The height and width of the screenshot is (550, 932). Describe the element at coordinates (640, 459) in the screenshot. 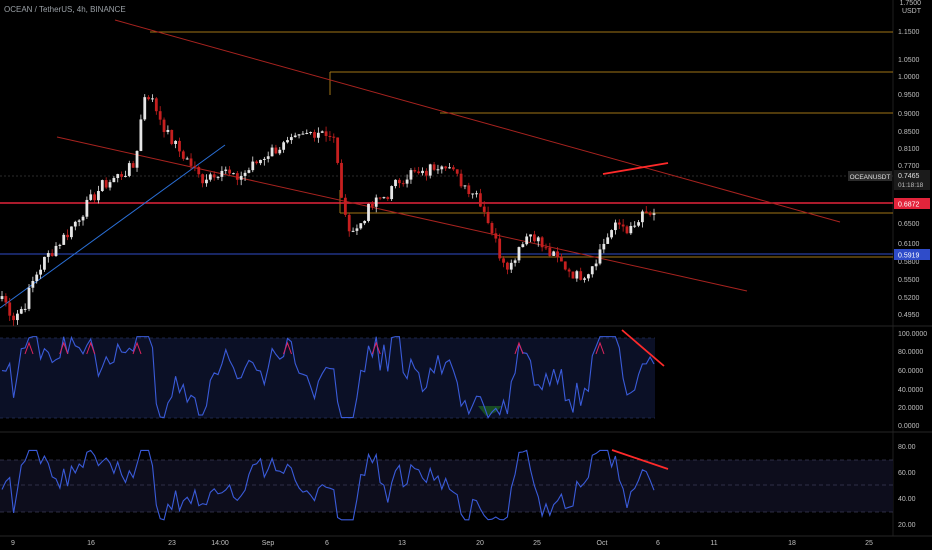

I see `osc2-divergence-line` at that location.